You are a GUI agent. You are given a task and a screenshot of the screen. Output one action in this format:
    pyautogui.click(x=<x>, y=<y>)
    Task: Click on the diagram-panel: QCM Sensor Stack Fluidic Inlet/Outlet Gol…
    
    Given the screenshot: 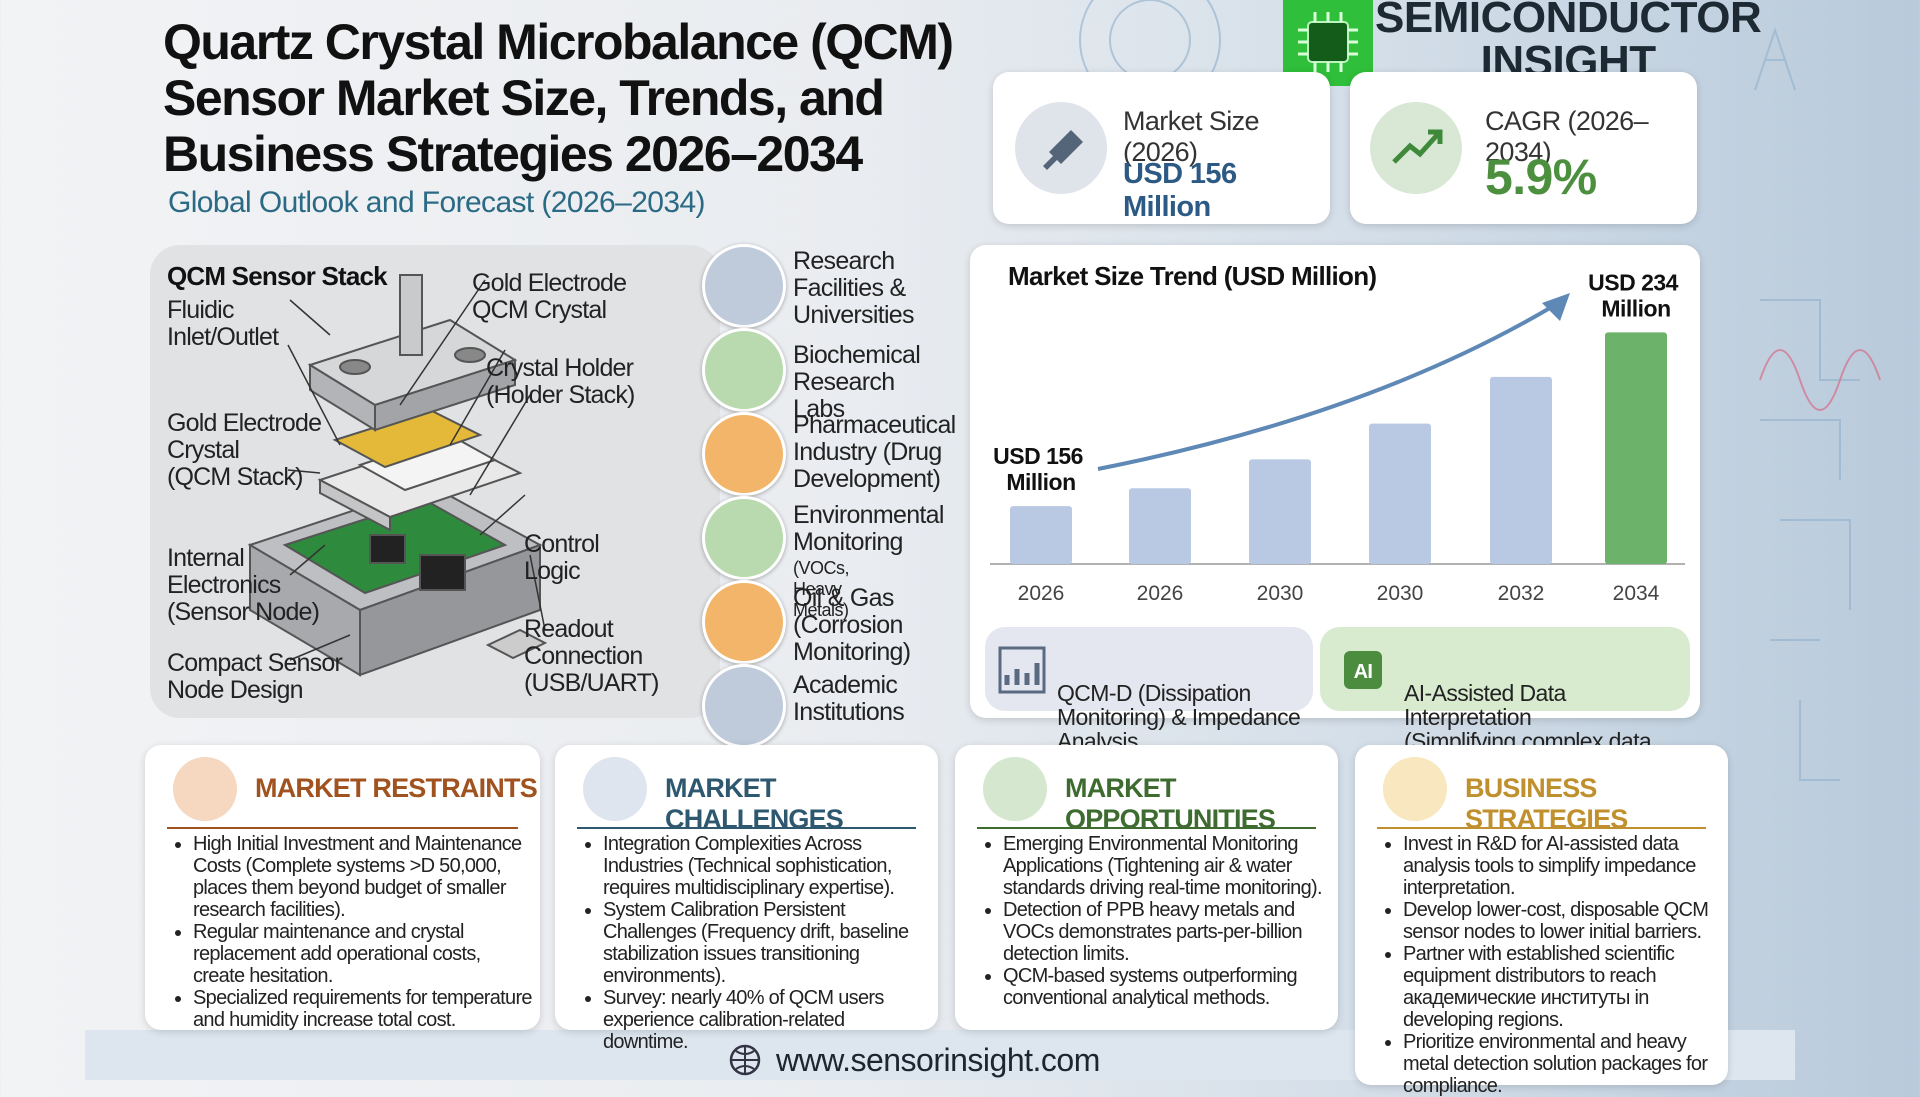 What is the action you would take?
    pyautogui.click(x=435, y=481)
    